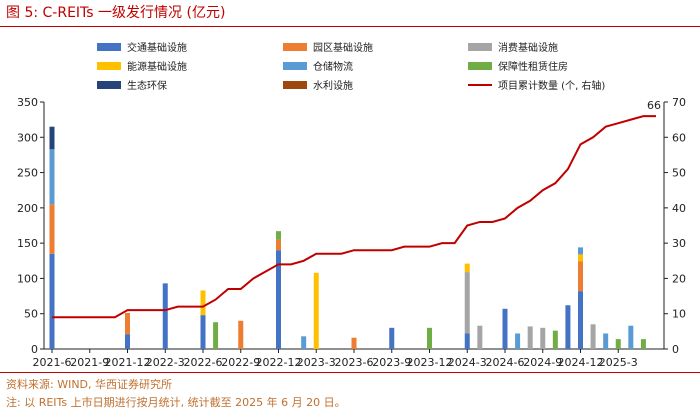 This screenshot has height=414, width=700. What do you see at coordinates (343, 47) in the screenshot?
I see `legend-label: 园区基础设施` at bounding box center [343, 47].